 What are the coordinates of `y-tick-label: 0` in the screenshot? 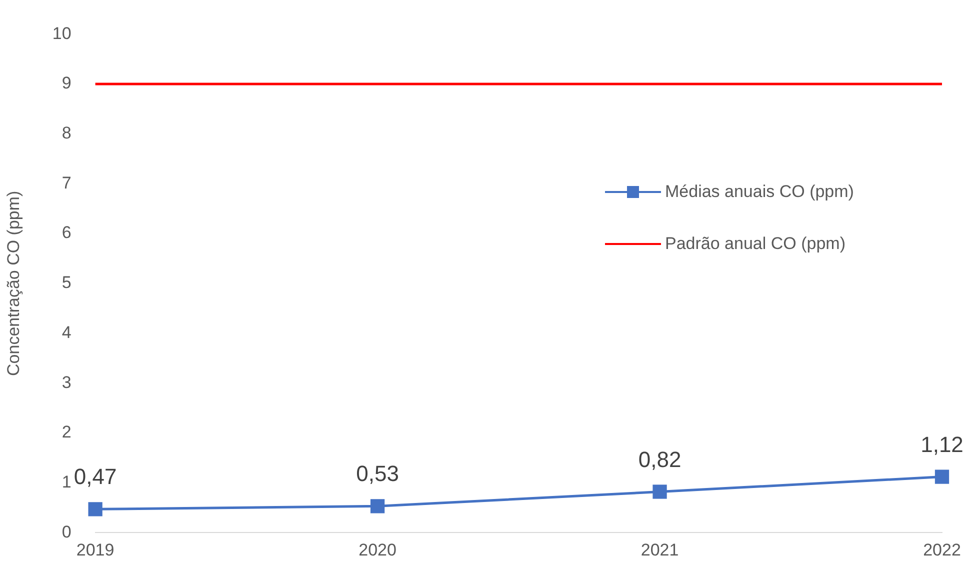 It's located at (67, 532).